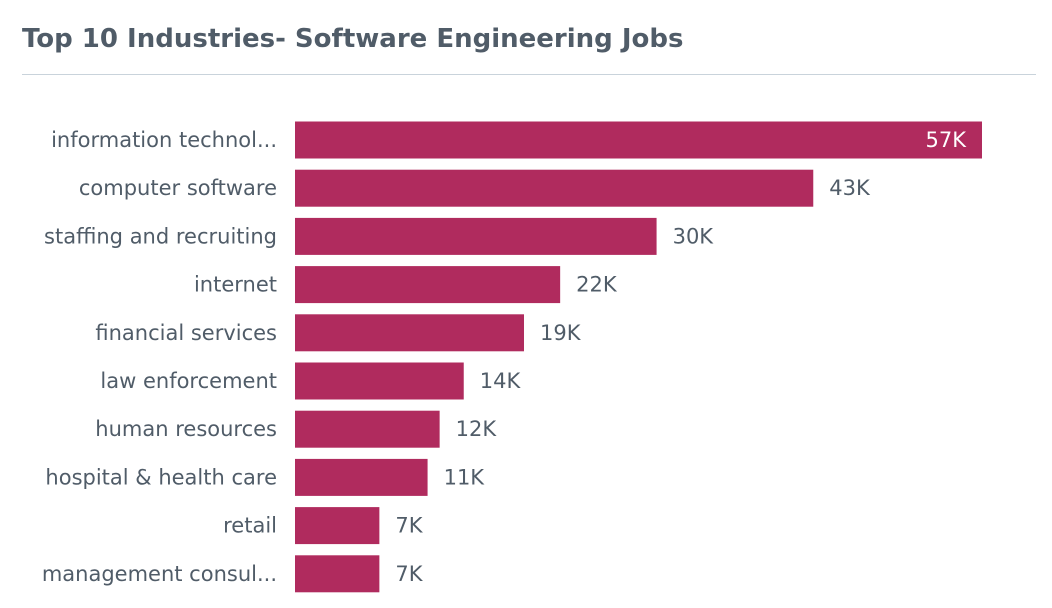  I want to click on value-label: 43K, so click(850, 188).